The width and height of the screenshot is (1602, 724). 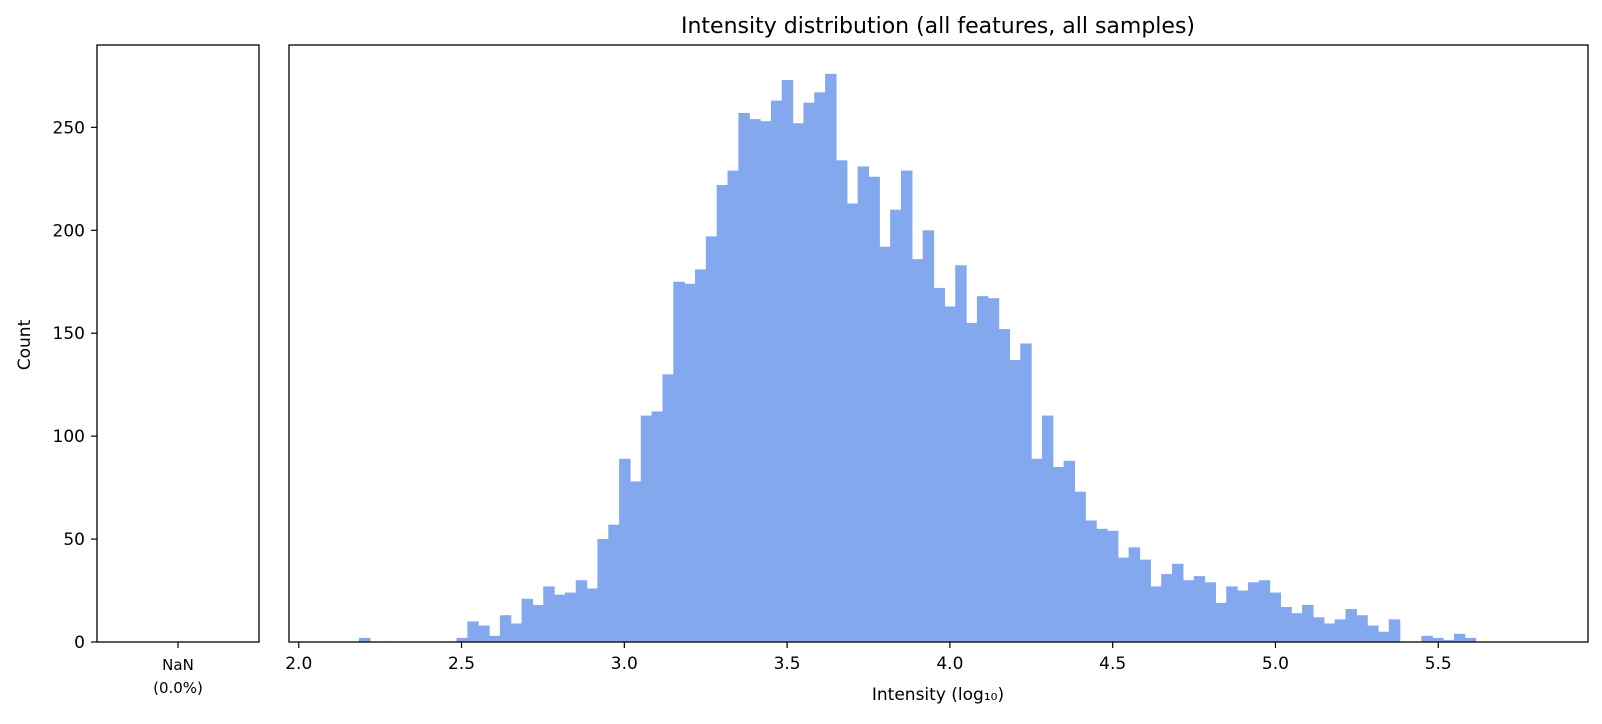 I want to click on x-tick-label: 5.0, so click(x=1275, y=664).